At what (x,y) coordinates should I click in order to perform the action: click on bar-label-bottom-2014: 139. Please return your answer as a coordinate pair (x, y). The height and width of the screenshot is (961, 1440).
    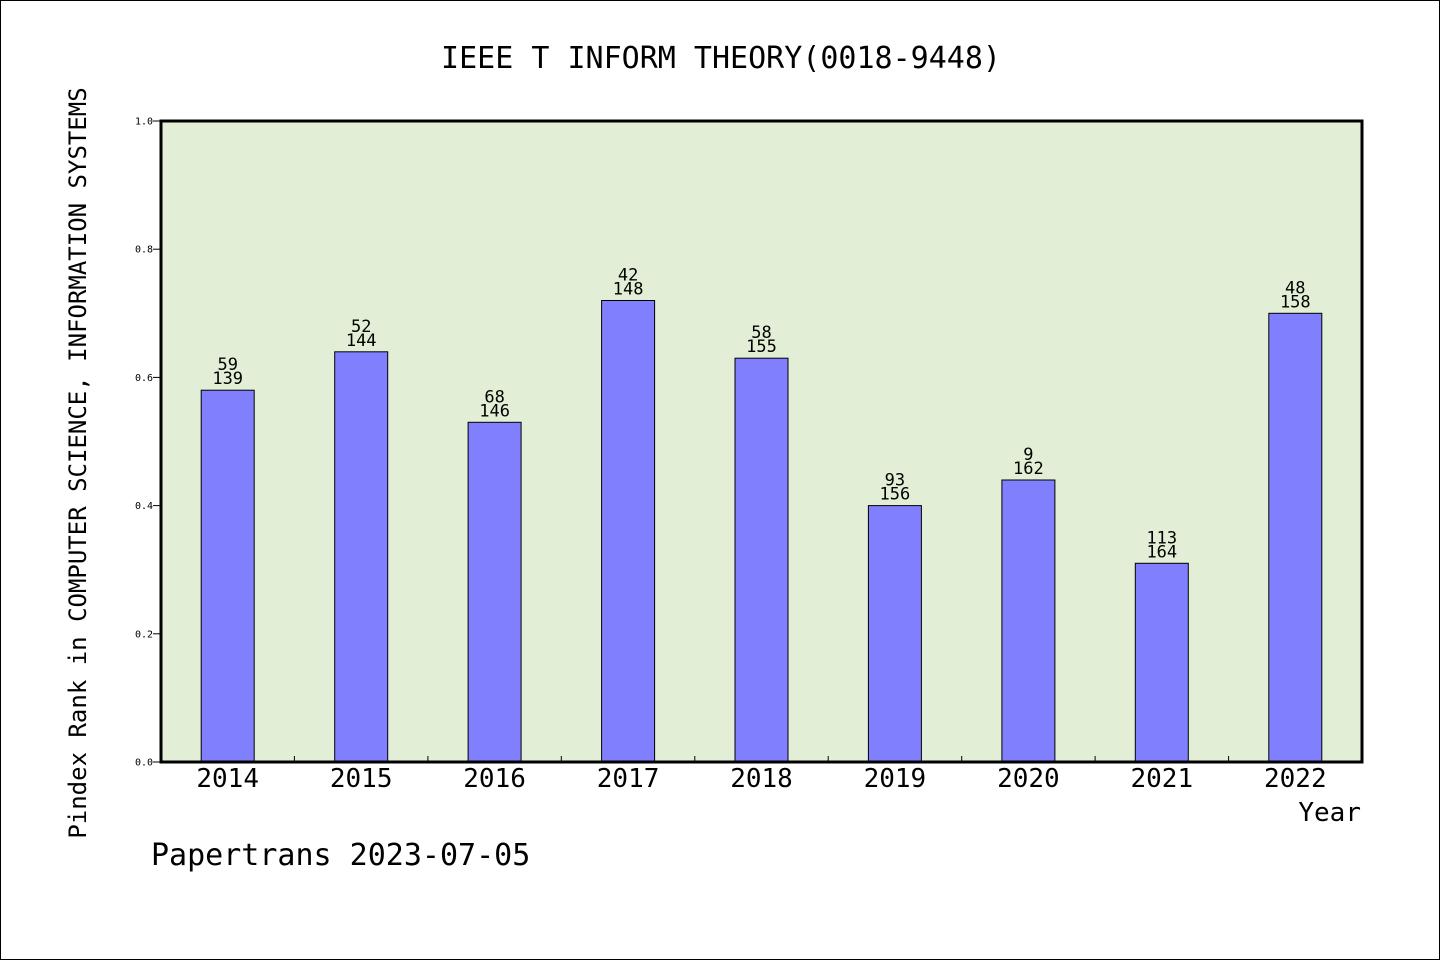
    Looking at the image, I should click on (227, 379).